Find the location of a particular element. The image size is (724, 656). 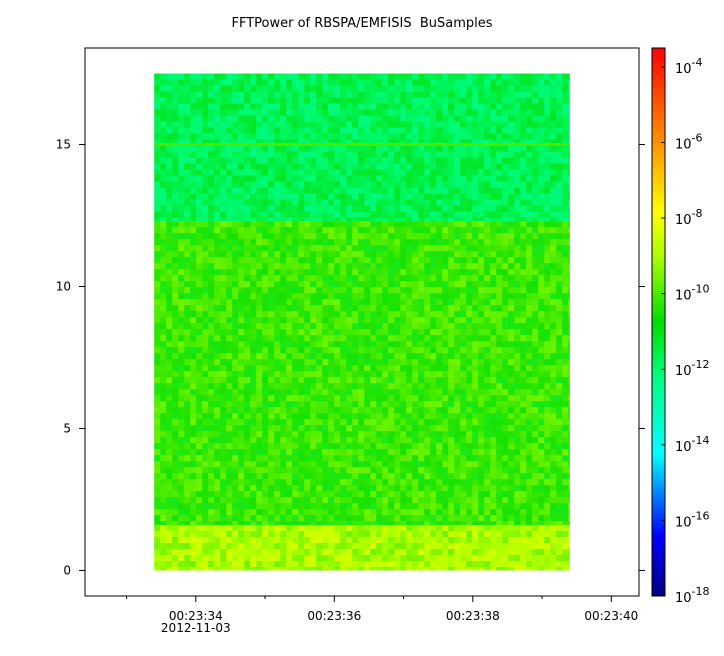

x-tick-label: 00:23:38 is located at coordinates (473, 616).